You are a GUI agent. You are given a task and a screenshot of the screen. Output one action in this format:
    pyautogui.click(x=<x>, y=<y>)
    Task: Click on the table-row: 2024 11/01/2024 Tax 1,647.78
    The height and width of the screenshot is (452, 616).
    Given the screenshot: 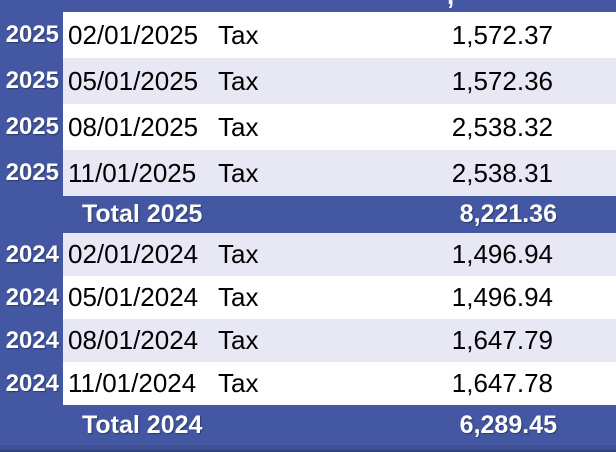 What is the action you would take?
    pyautogui.click(x=308, y=383)
    